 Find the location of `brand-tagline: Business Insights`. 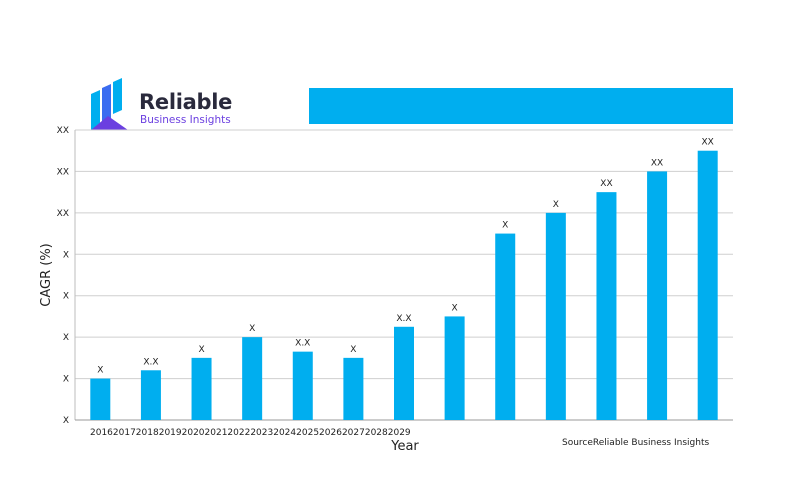

brand-tagline: Business Insights is located at coordinates (185, 120).